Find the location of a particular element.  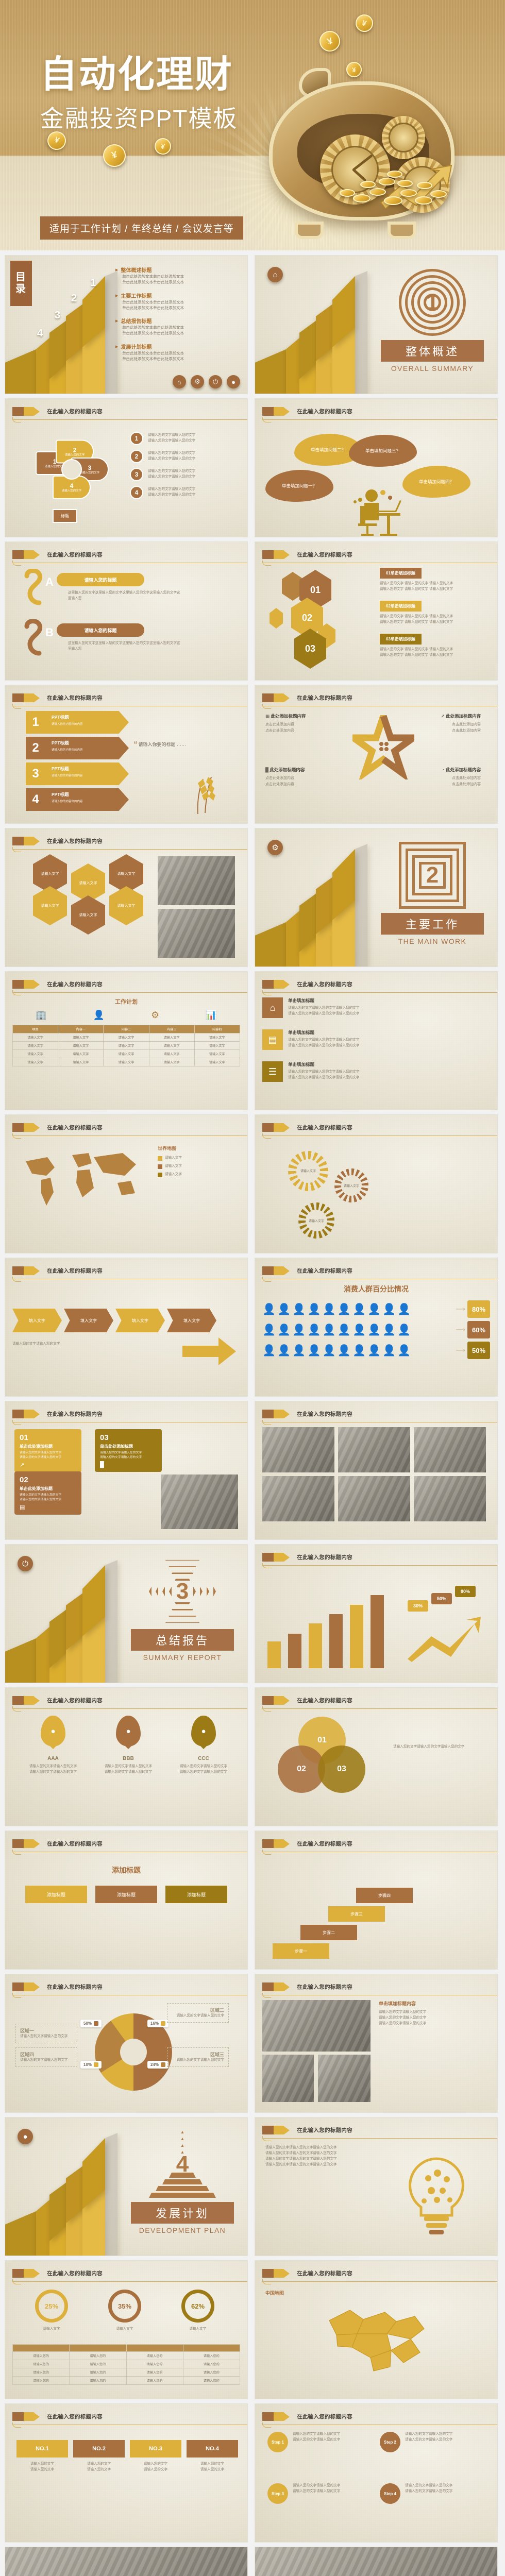

people-row: 👤 👤 👤 👤 👤 👤 👤 👤 👤 👤 ⟶ 60% is located at coordinates (376, 1329).